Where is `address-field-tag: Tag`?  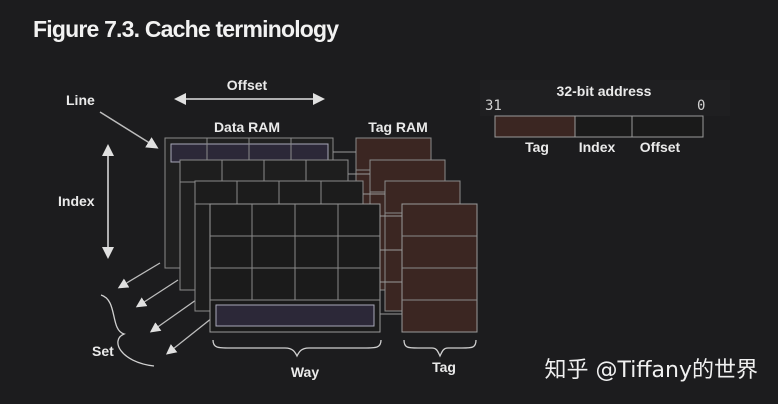 address-field-tag: Tag is located at coordinates (537, 147).